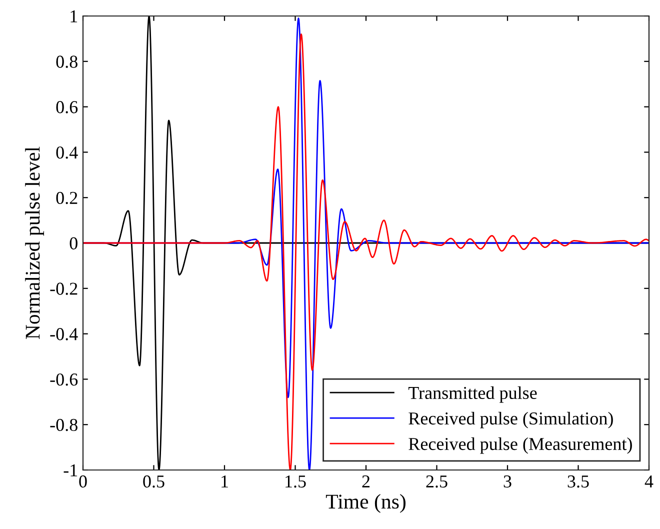  What do you see at coordinates (74, 16) in the screenshot?
I see `y-tick-label: 1` at bounding box center [74, 16].